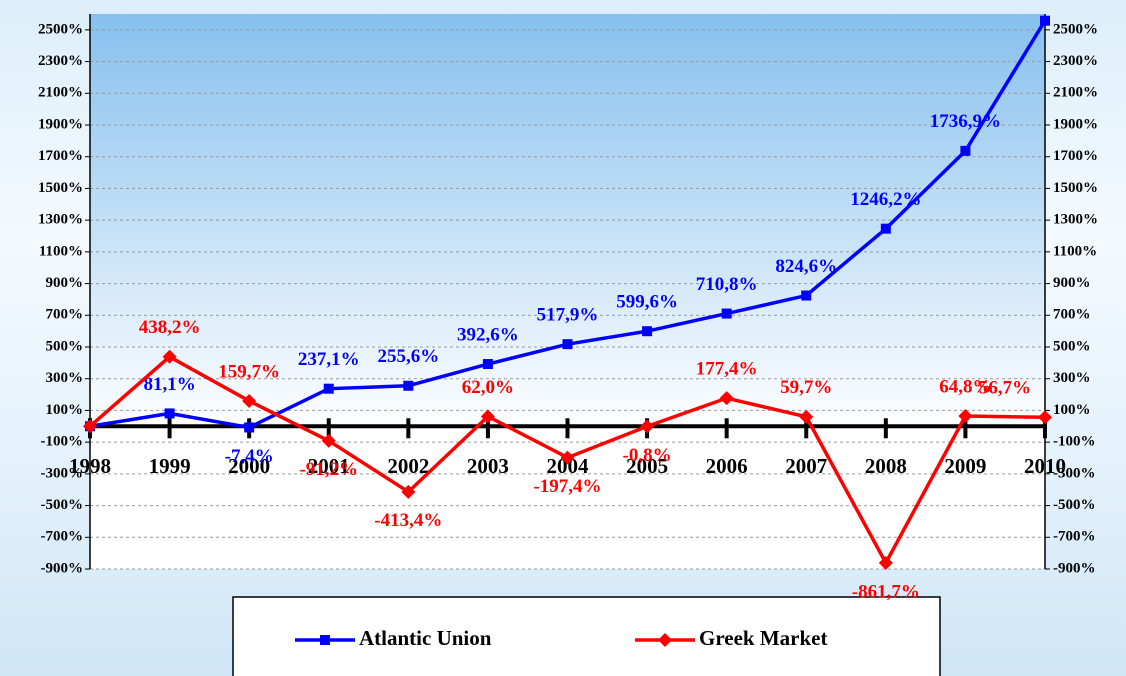 This screenshot has height=676, width=1126. I want to click on y2-tick-label: -100%, so click(1074, 442).